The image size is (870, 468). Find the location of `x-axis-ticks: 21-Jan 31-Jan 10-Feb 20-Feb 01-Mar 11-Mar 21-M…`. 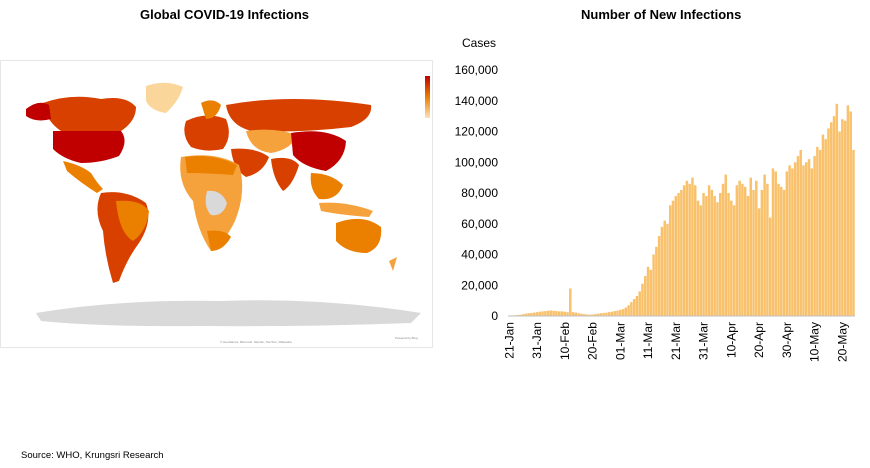

x-axis-ticks: 21-Jan 31-Jan 10-Feb 20-Feb 01-Mar 11-Mar 21-M… is located at coordinates (683, 342).